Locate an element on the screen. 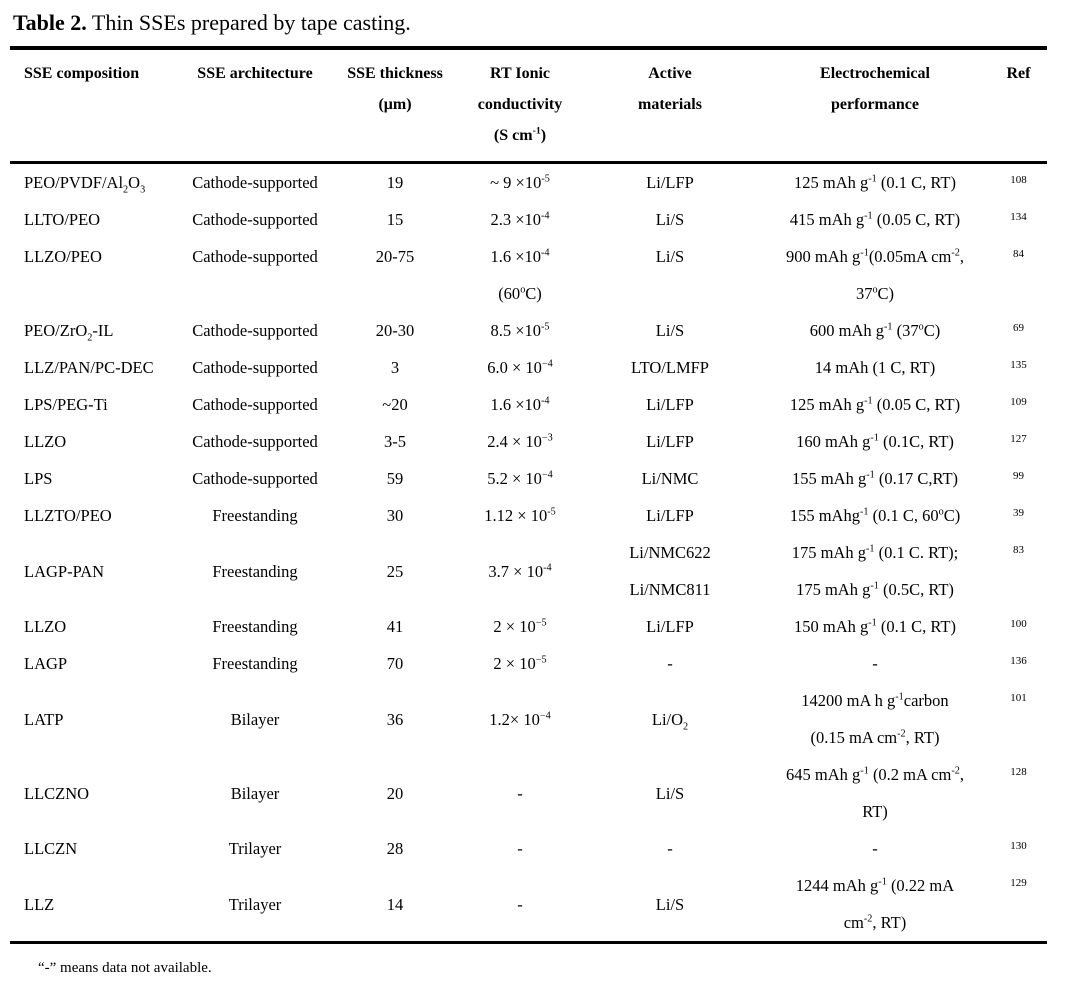 The image size is (1080, 987). cell-ref: 135 is located at coordinates (1018, 365).